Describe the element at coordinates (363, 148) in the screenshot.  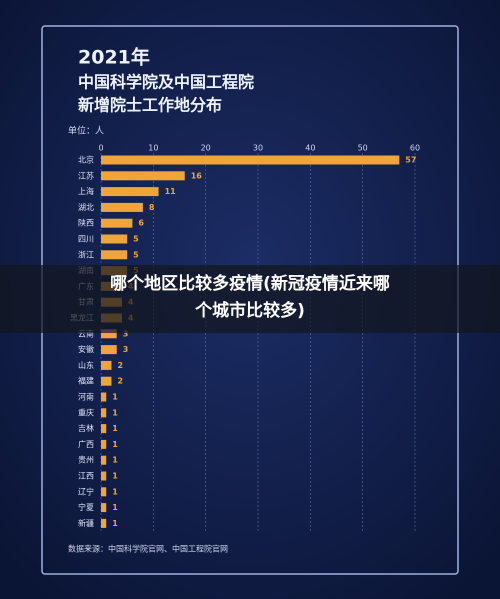
I see `x-tick-label: 50` at that location.